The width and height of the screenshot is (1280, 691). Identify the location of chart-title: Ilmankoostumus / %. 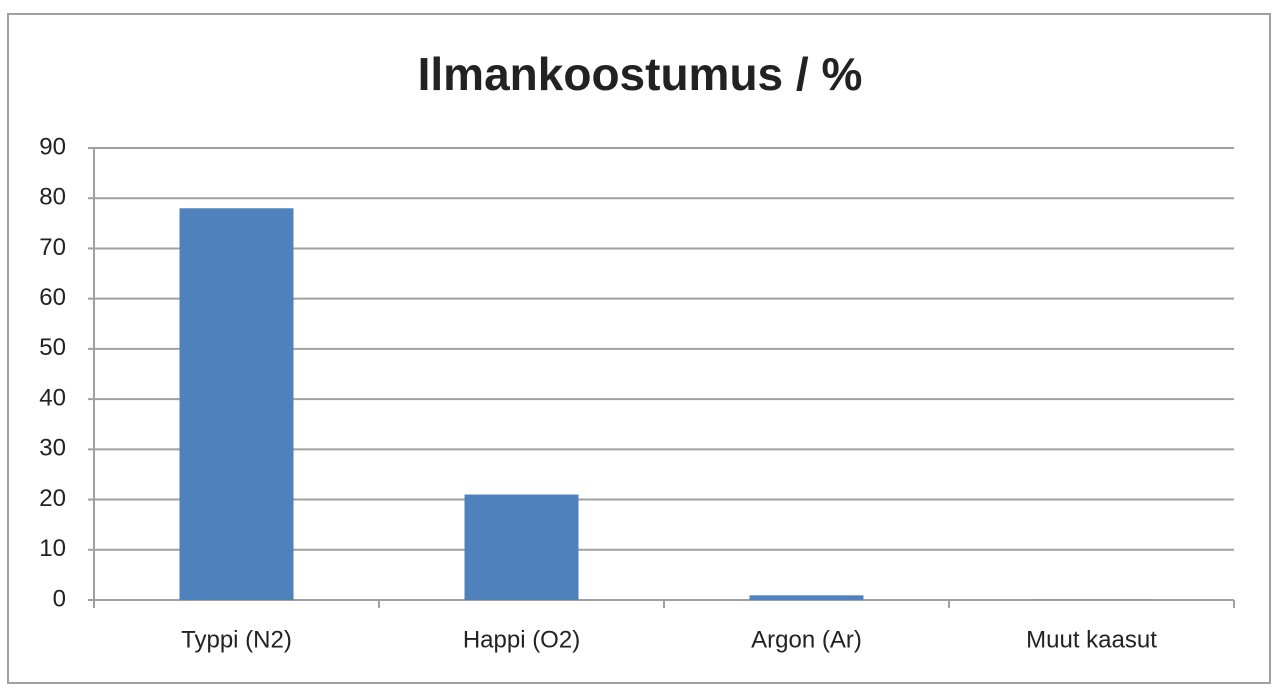
(640, 74).